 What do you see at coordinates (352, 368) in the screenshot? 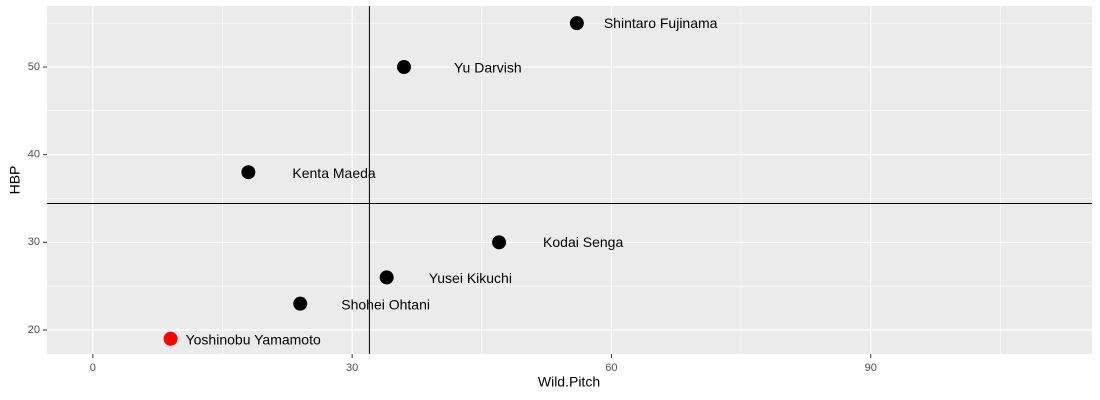
I see `x-tick-label: 30` at bounding box center [352, 368].